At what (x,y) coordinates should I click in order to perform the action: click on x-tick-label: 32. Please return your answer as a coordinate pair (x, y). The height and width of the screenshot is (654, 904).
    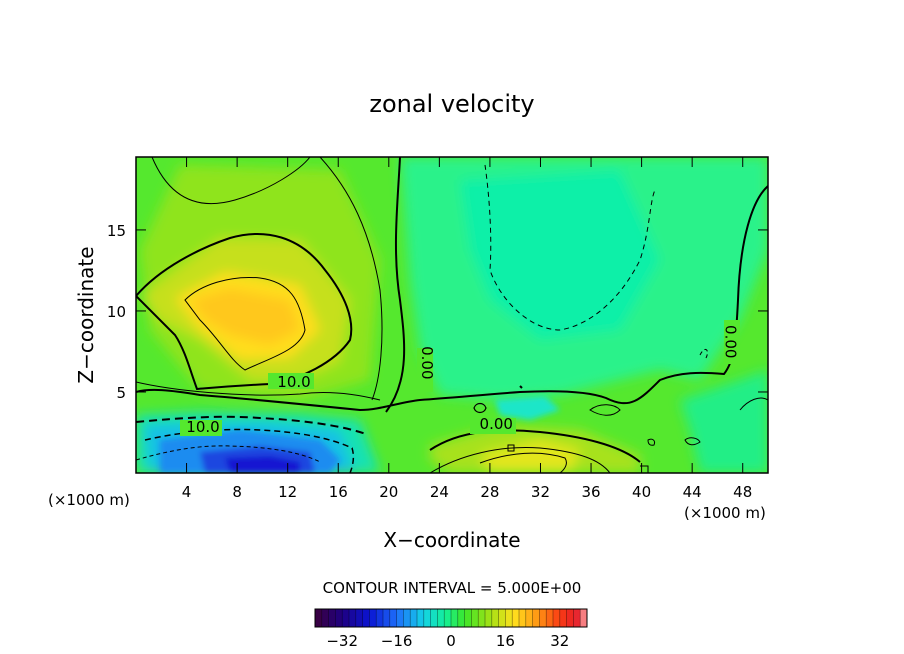
    Looking at the image, I should click on (540, 492).